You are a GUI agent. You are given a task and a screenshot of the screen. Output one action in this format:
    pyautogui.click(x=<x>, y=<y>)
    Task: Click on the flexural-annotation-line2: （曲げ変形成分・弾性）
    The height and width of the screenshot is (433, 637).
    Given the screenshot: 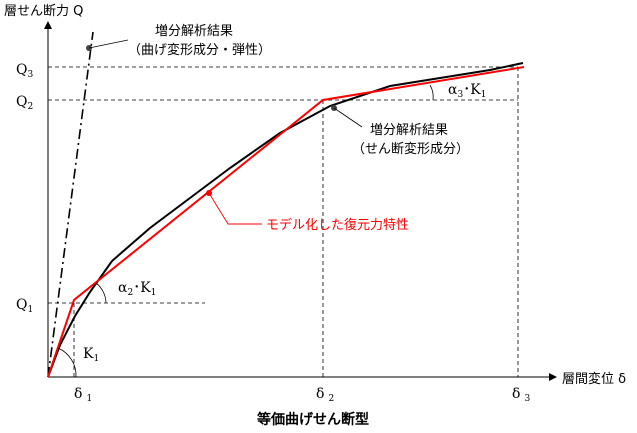 What is the action you would take?
    pyautogui.click(x=199, y=50)
    